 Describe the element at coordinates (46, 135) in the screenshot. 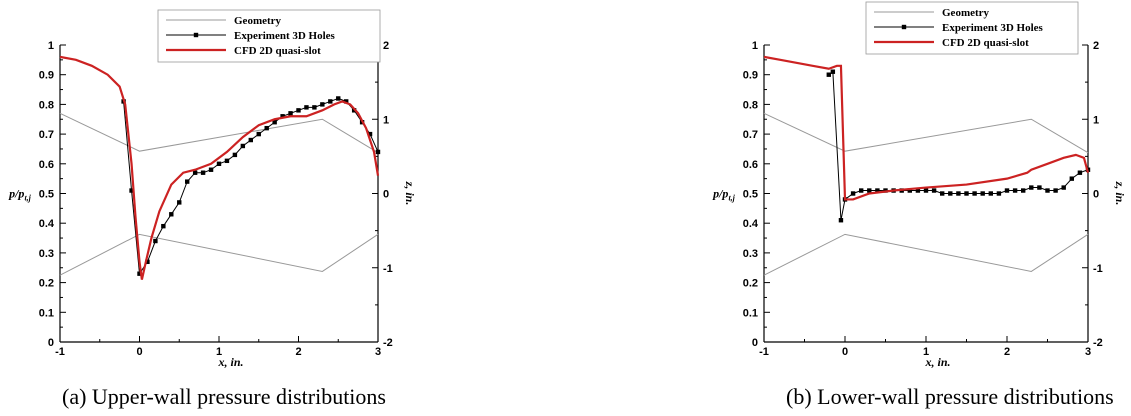

I see `y-tick-label: 0.7` at that location.